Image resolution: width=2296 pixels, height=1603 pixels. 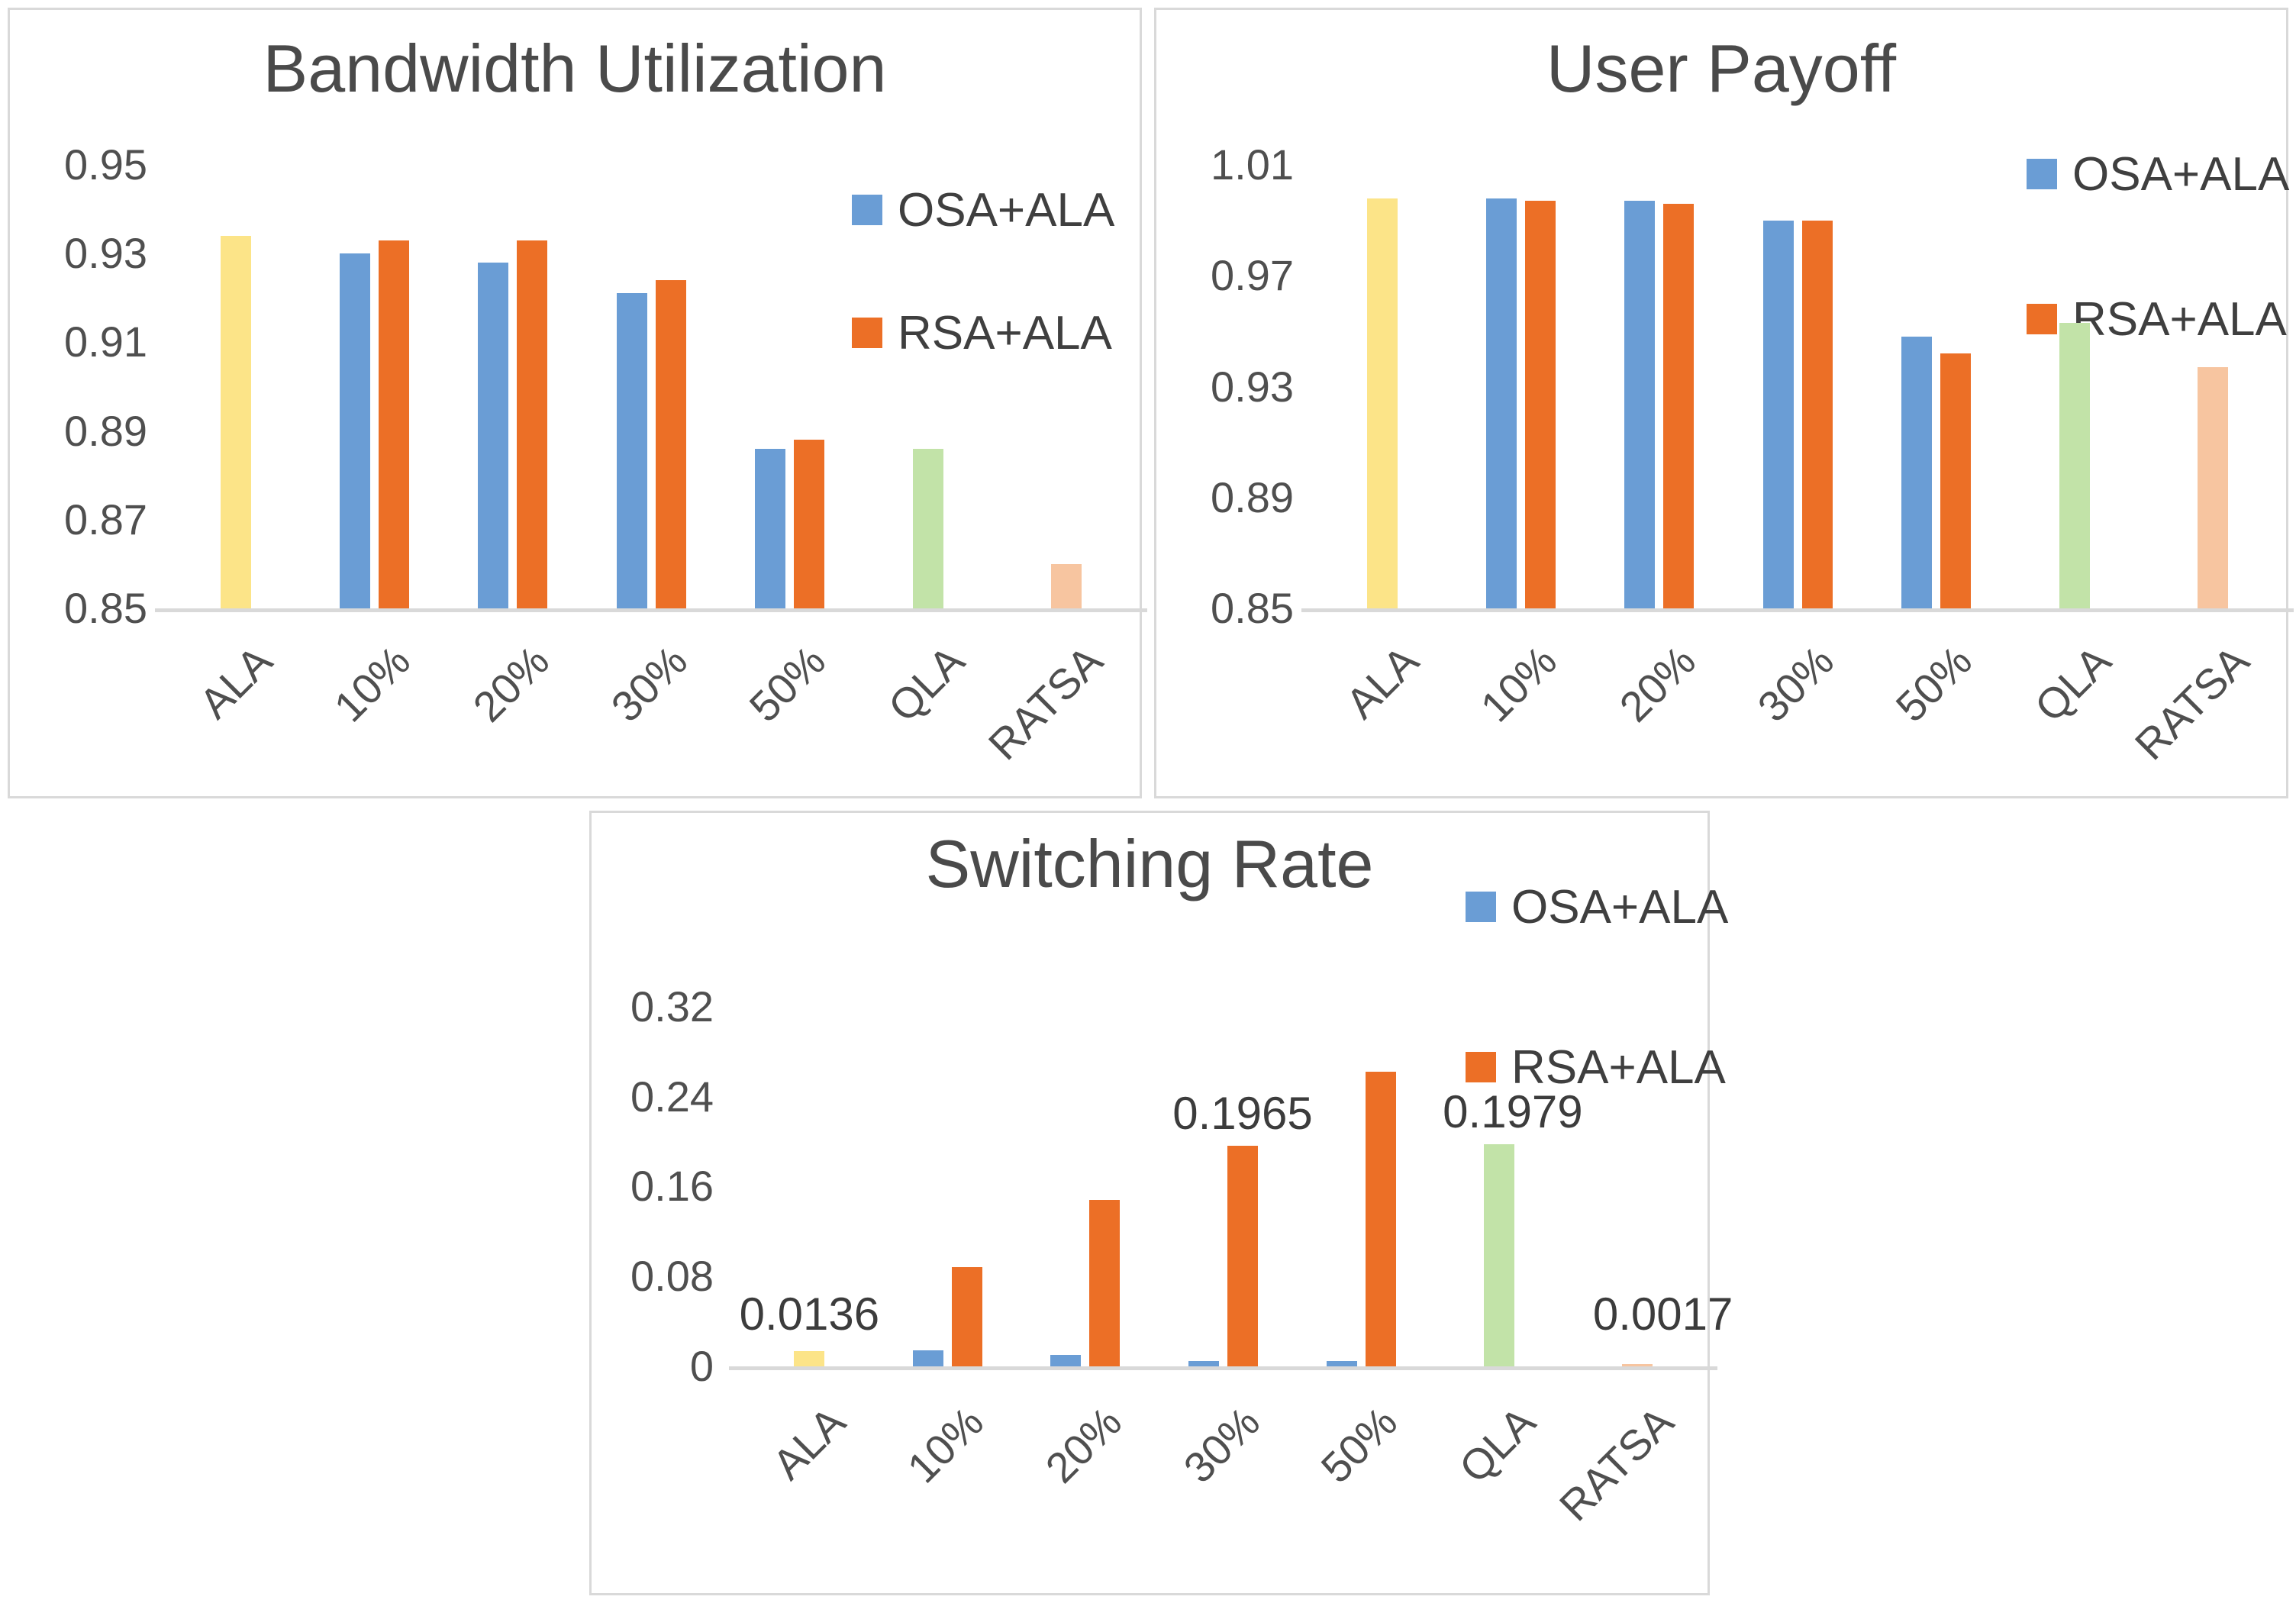 I want to click on y-axis-tick-label: 1.01, so click(x=1252, y=164).